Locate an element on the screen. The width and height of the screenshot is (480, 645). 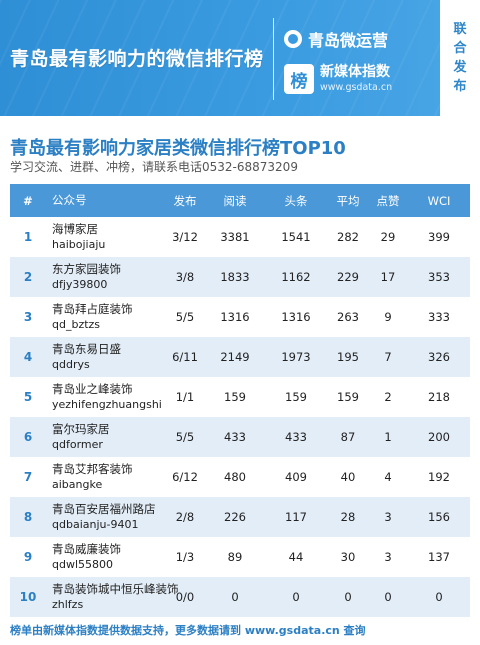
headline-cell: 44 is located at coordinates (296, 557).